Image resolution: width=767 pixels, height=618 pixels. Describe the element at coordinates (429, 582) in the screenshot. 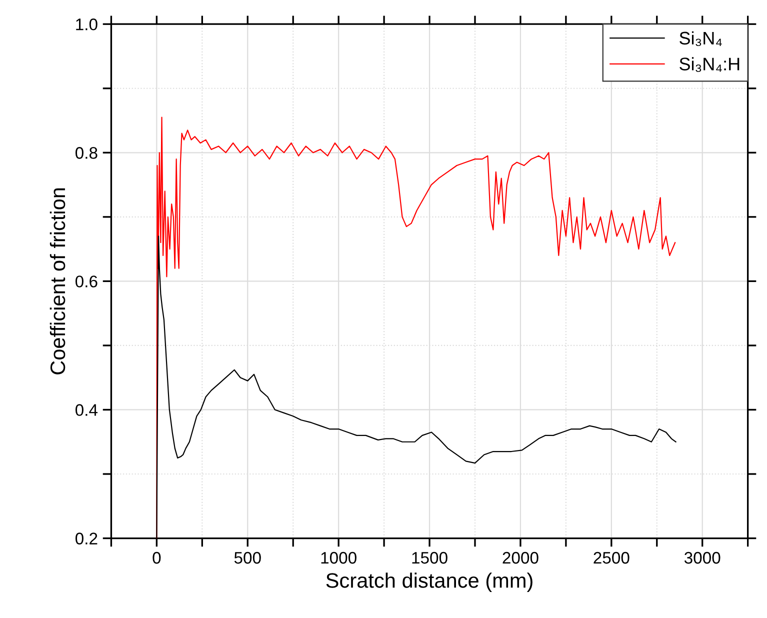

I see `x-axis-title: Scratch distance (mm)` at that location.